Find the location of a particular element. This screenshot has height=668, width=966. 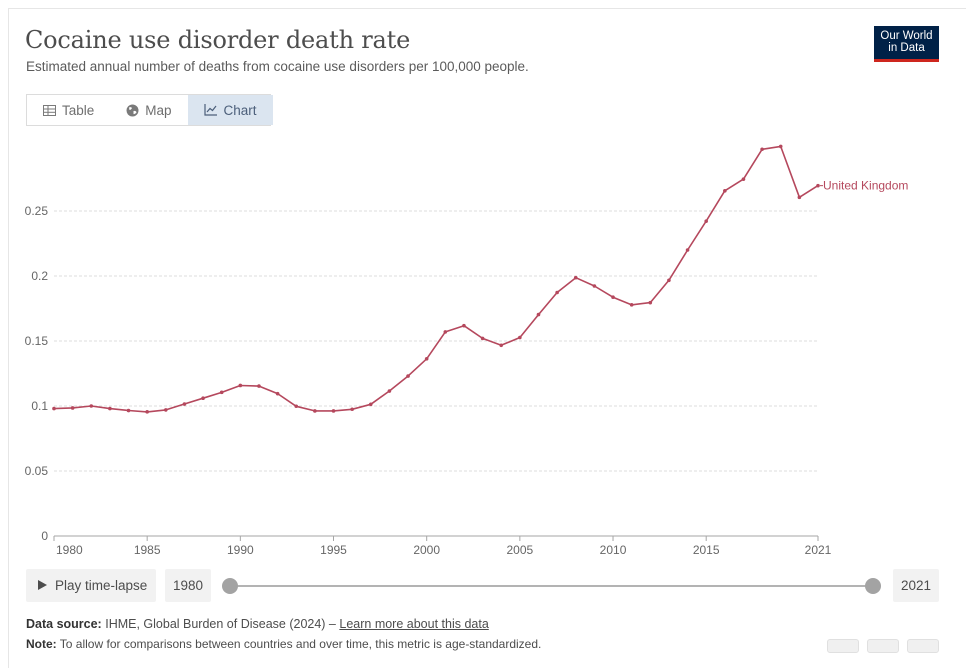

play-timelapse-button: Play time-lapse is located at coordinates (91, 585).